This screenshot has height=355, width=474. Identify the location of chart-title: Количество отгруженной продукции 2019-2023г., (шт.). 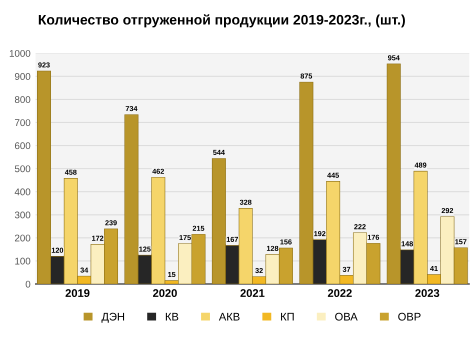
(221, 21).